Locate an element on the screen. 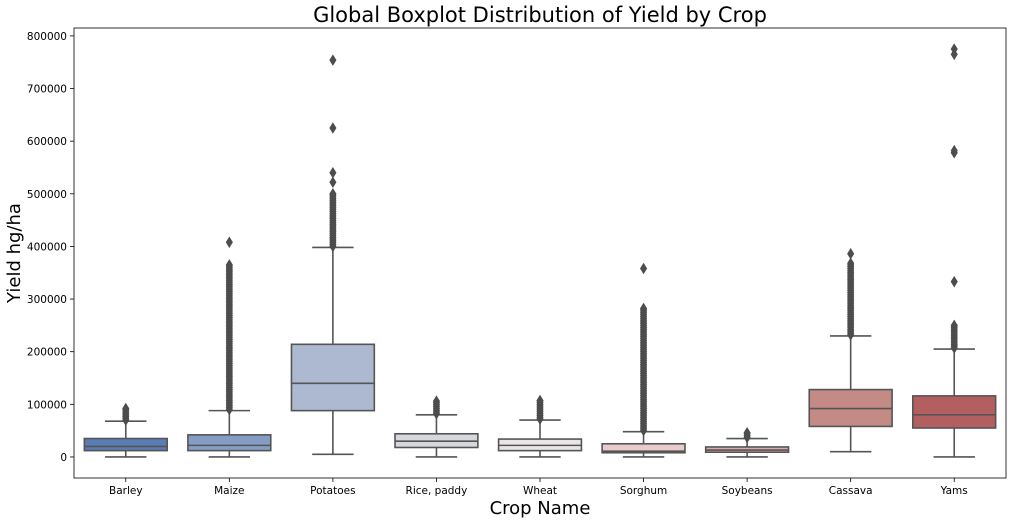 The width and height of the screenshot is (1013, 527). y-tick-label: 500000 is located at coordinates (47, 195).